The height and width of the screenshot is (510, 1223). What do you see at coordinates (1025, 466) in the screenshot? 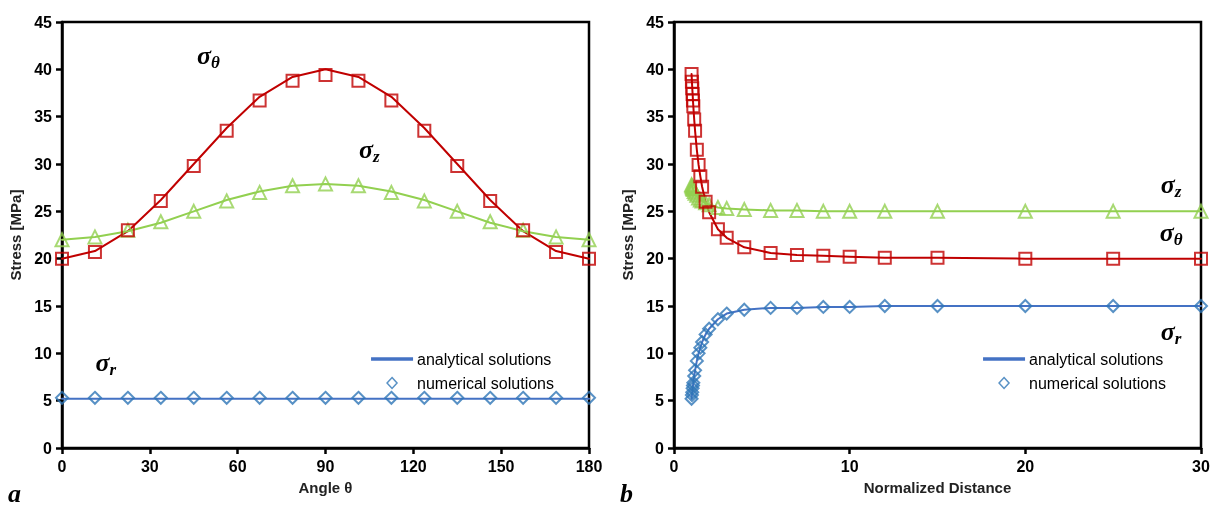
I see `x-tick-label: 20` at bounding box center [1025, 466].